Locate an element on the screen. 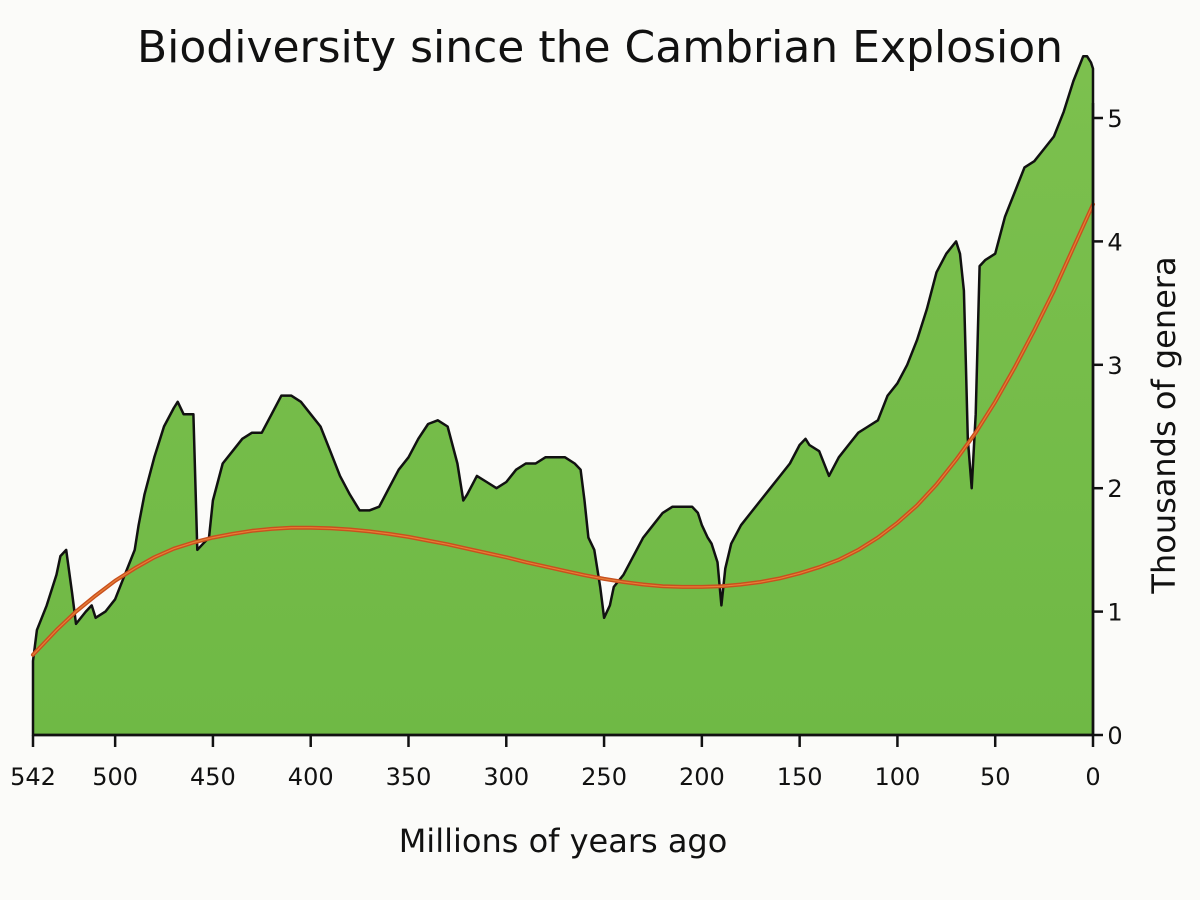 The width and height of the screenshot is (1200, 900). y-tick-label: 5 is located at coordinates (1114, 119).